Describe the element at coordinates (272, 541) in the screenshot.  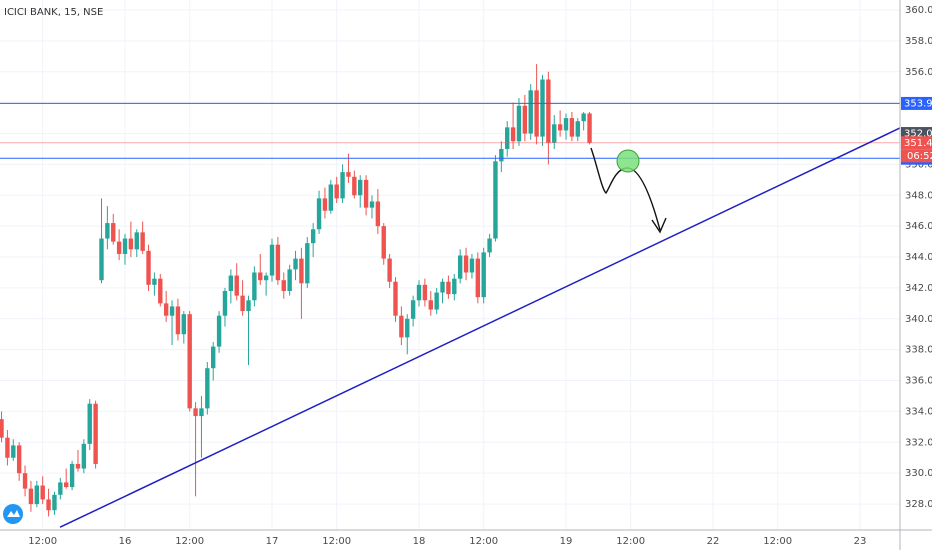
I see `x-tick-label: 17` at that location.